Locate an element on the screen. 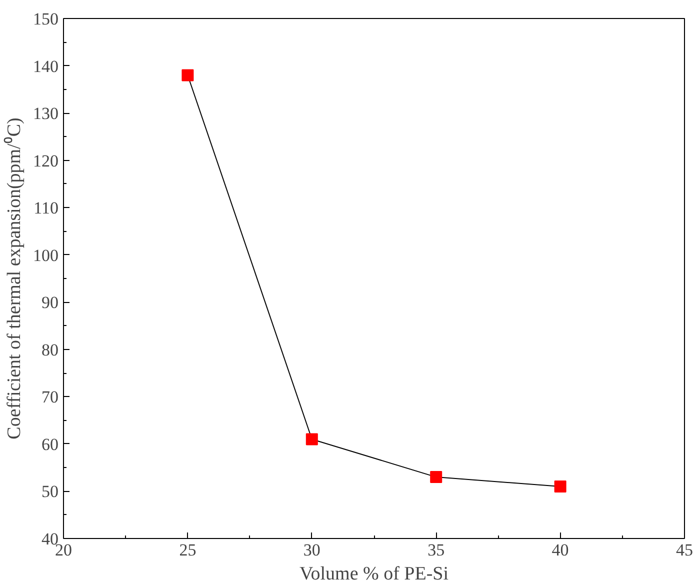  y-tick-label: 130 is located at coordinates (45, 114).